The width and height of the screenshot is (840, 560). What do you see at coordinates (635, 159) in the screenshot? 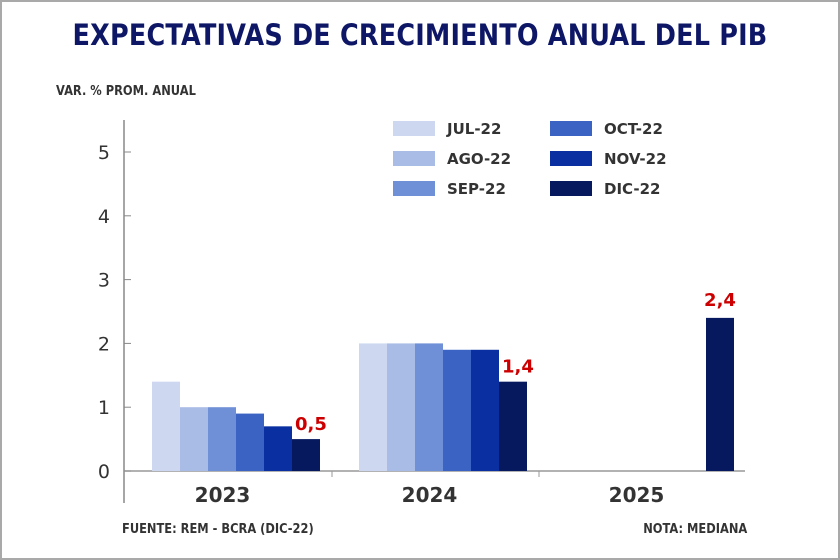
I see `legend-label: NOV-22` at bounding box center [635, 159].